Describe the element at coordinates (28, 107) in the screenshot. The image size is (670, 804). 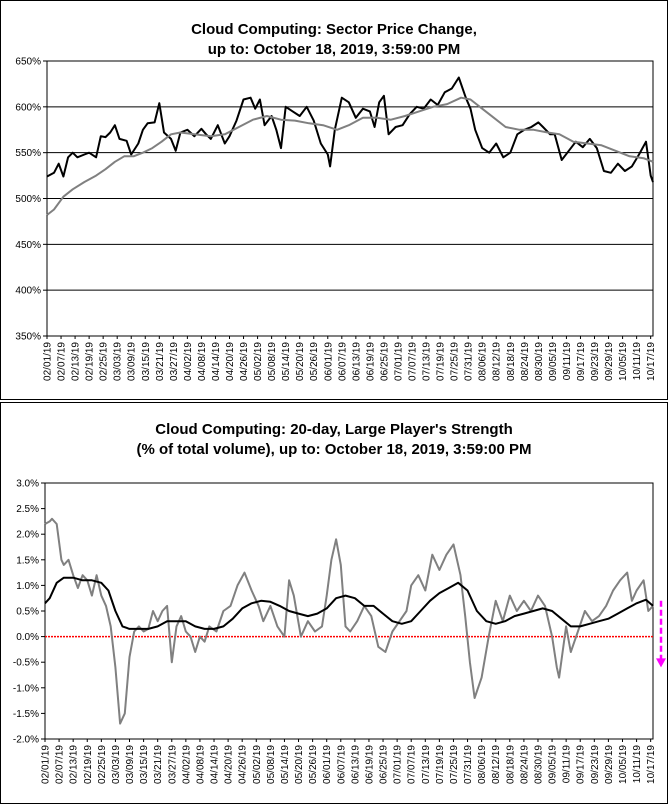
I see `y-tick-label: 600%` at that location.